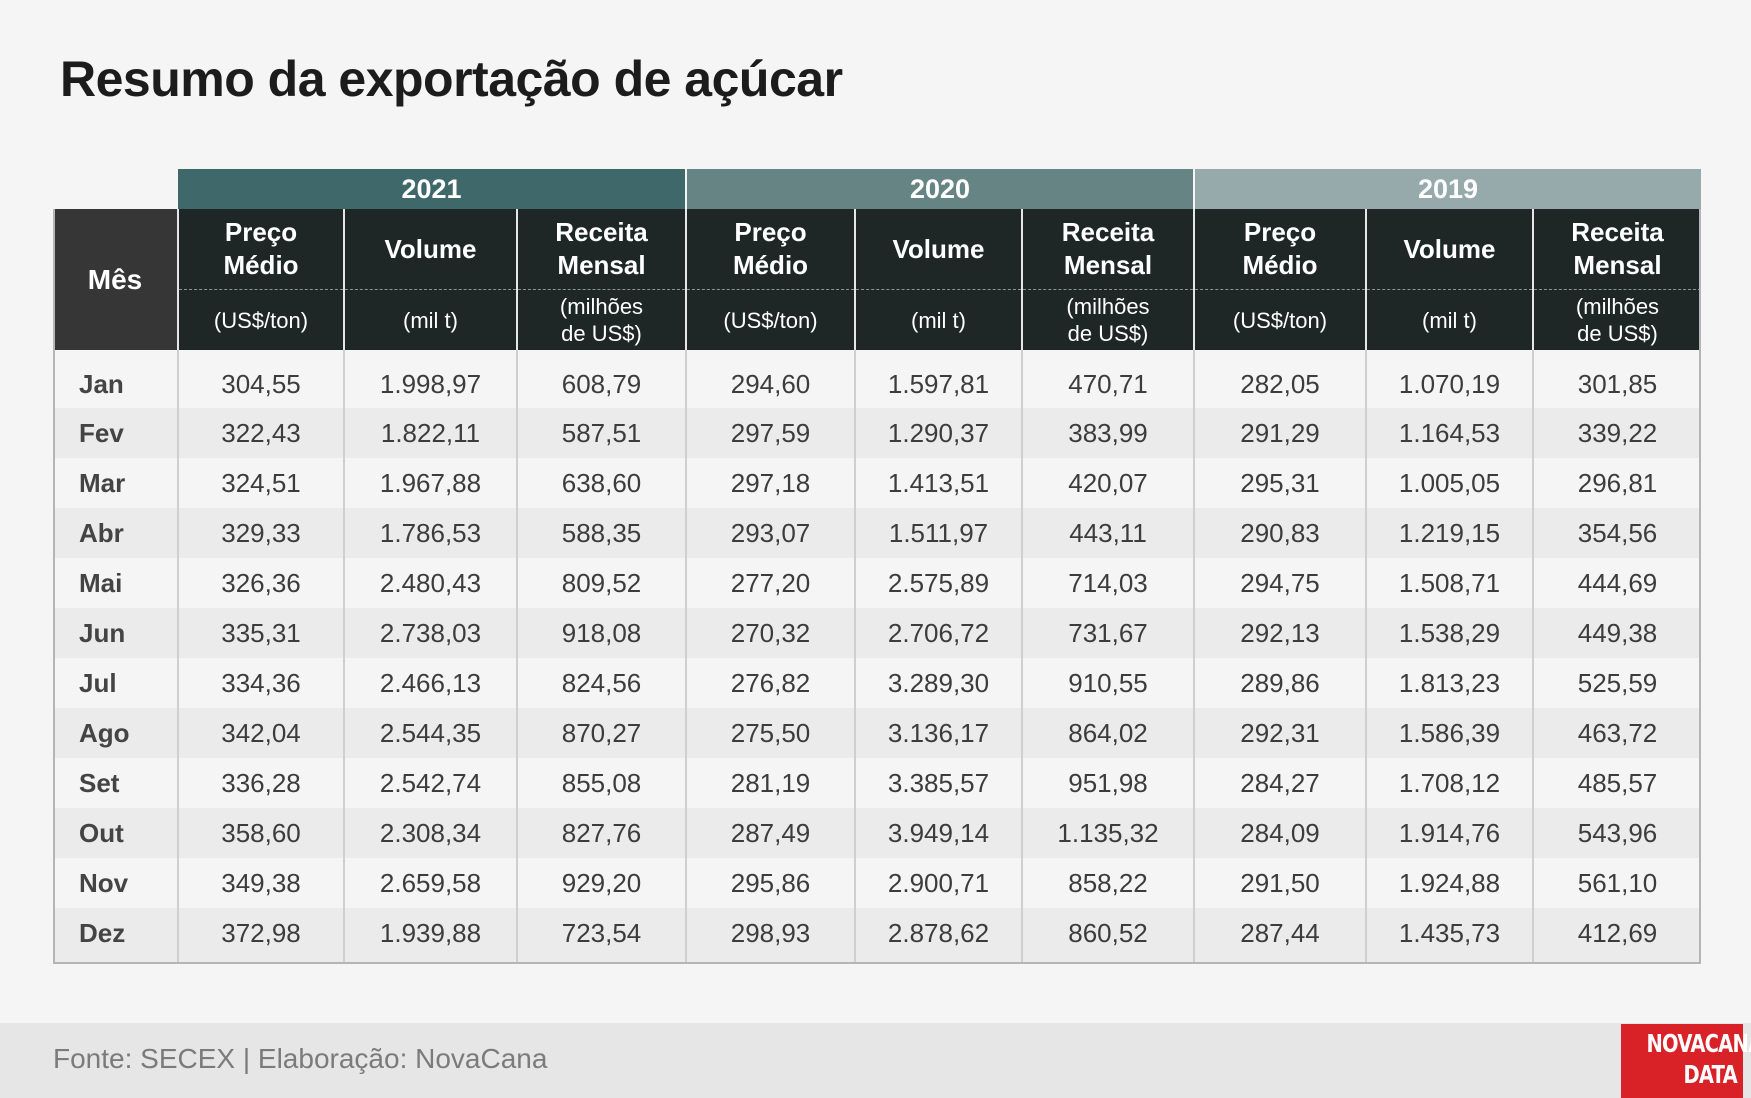 The height and width of the screenshot is (1098, 1751). What do you see at coordinates (432, 189) in the screenshot?
I see `year-header-2021: 2021` at bounding box center [432, 189].